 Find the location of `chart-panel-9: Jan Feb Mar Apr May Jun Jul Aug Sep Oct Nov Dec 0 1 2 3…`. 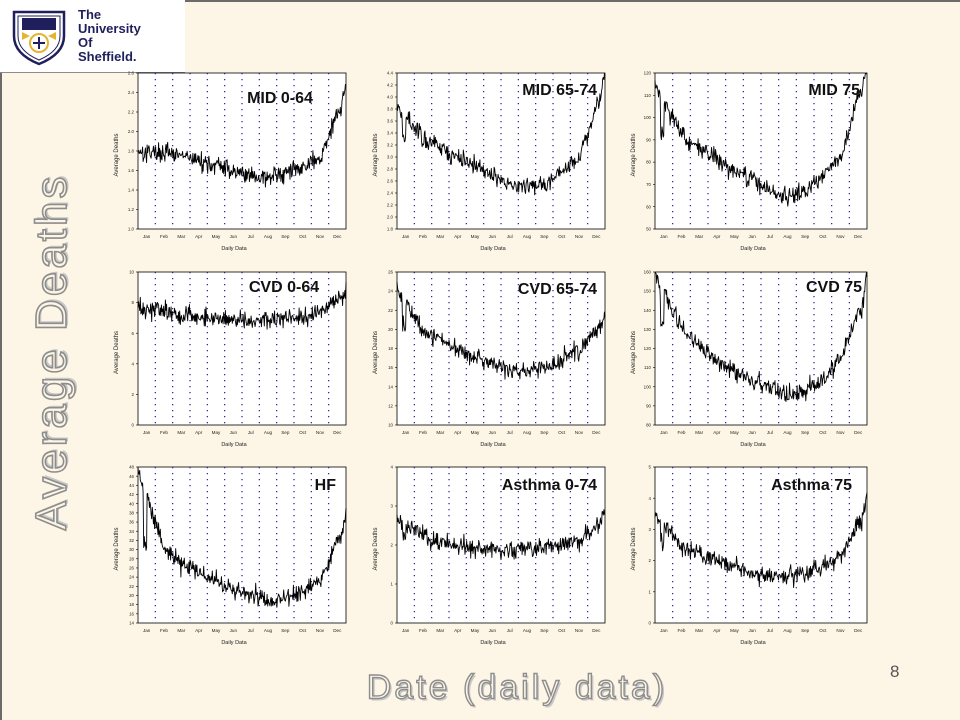

chart-panel-9: Jan Feb Mar Apr May Jun Jul Aug Sep Oct Nov Dec 0 1 2 3… is located at coordinates (749, 555).